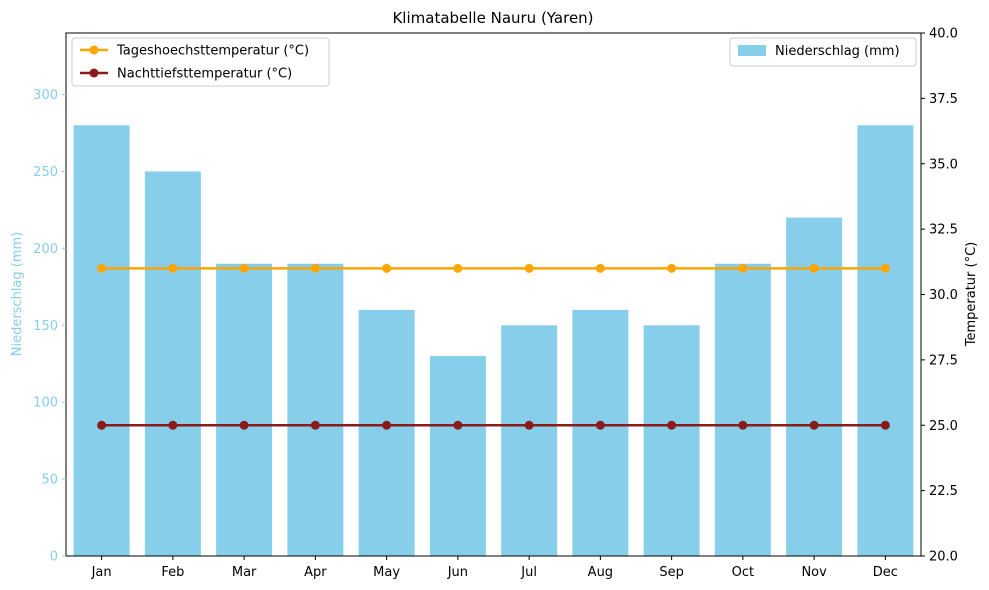 This screenshot has height=590, width=989. I want to click on legend-label: Tageshoechsttemperatur (°C), so click(212, 51).